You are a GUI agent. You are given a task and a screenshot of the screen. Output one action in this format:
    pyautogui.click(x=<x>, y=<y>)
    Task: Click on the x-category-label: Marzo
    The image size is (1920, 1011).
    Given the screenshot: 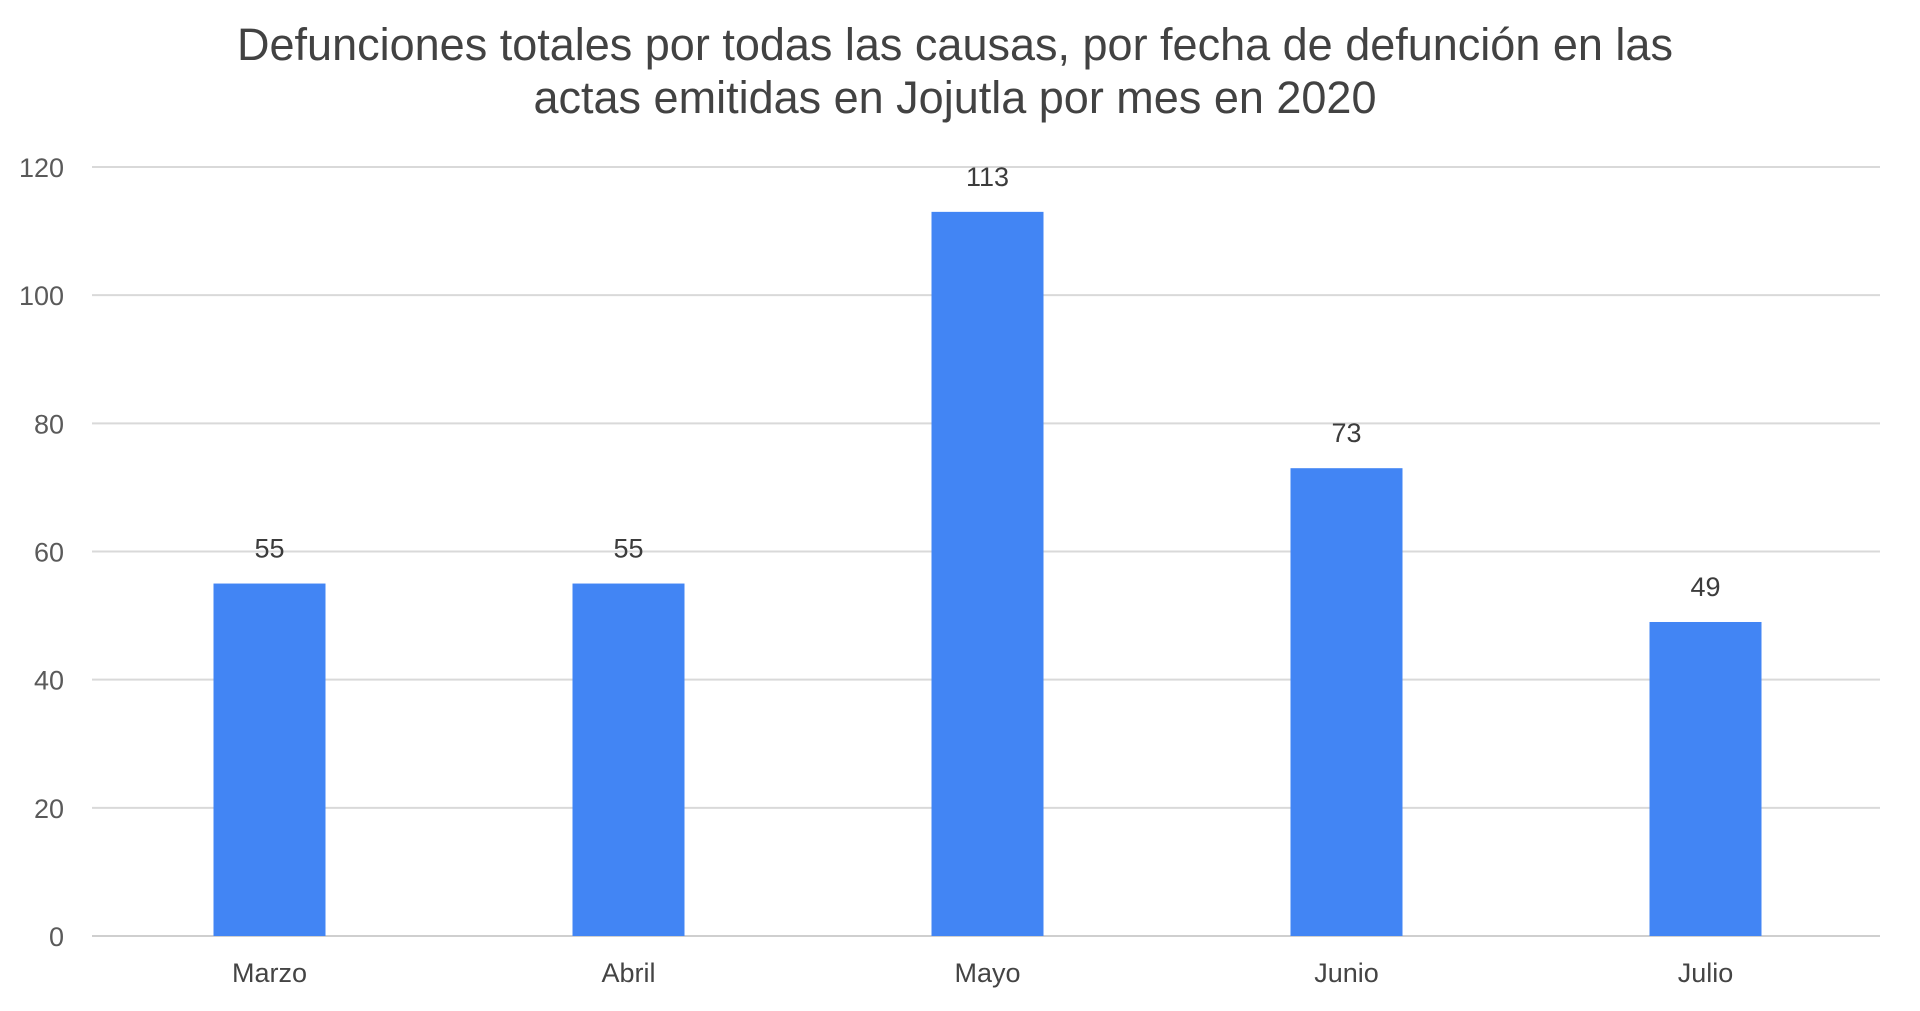 What is the action you would take?
    pyautogui.click(x=269, y=973)
    